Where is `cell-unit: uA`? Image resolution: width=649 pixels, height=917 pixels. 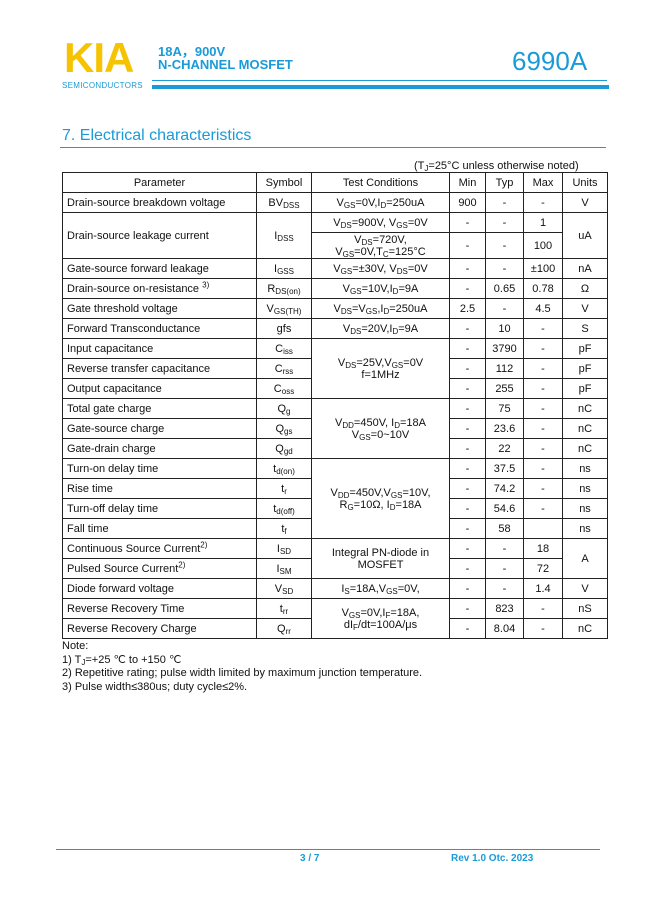 cell-unit: uA is located at coordinates (585, 235).